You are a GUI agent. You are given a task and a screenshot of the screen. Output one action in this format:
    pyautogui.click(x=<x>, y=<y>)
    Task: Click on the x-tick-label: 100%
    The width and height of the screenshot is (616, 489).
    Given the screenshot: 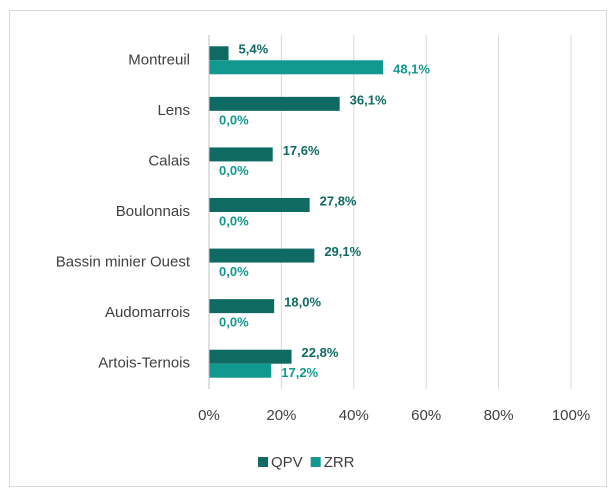 What is the action you would take?
    pyautogui.click(x=571, y=415)
    